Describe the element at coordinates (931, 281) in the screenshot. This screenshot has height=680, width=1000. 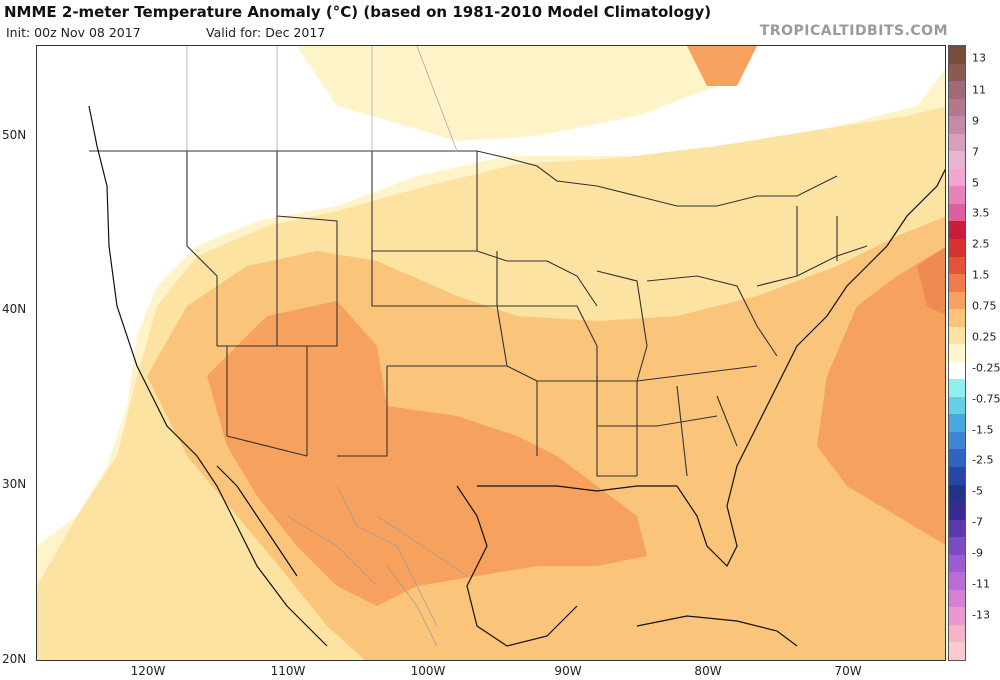
I see `anomaly-region-hot-atlantic` at that location.